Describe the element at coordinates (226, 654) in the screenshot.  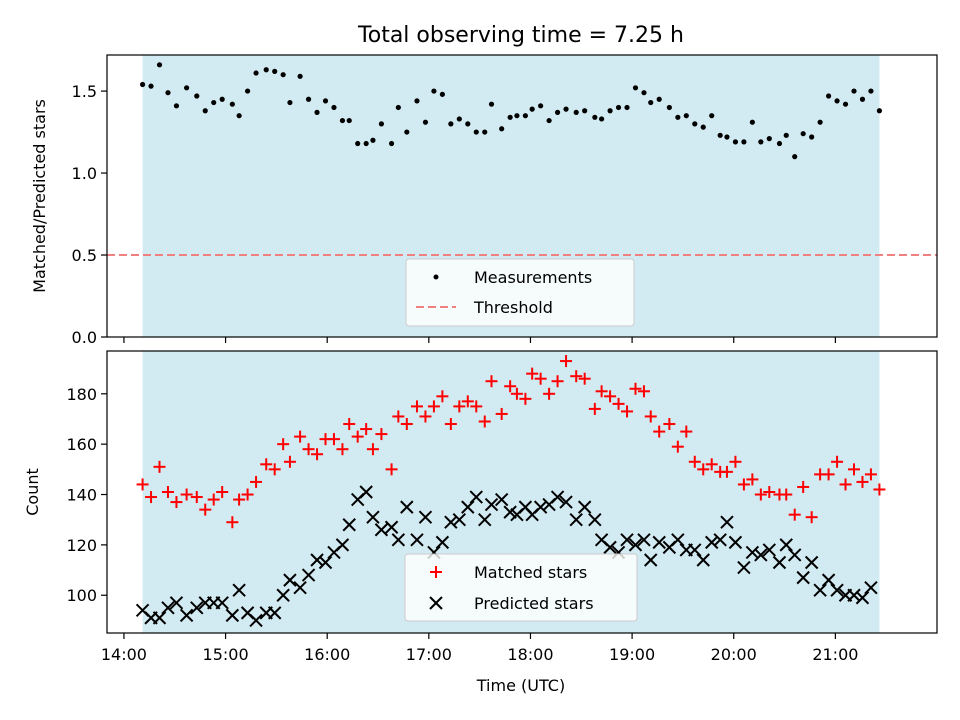
I see `x-tick-label: 15:00` at that location.